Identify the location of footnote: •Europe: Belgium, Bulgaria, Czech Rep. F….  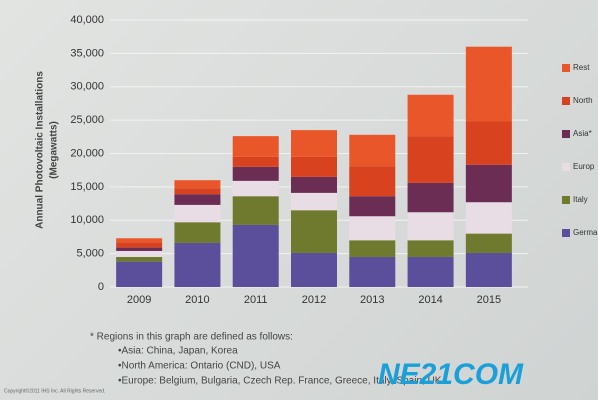
(280, 381).